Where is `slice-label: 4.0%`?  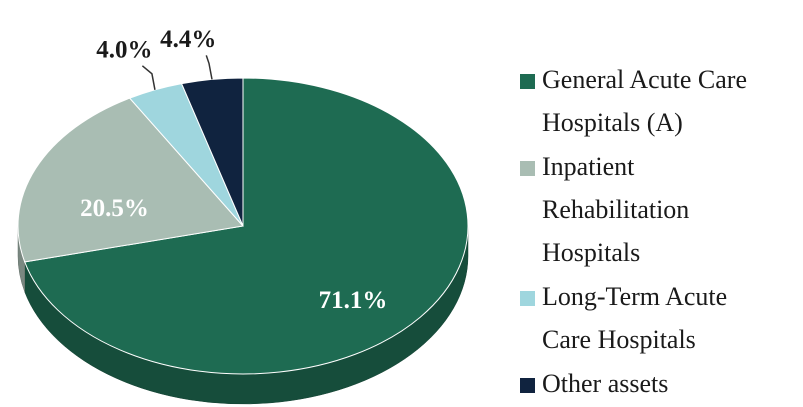 slice-label: 4.0% is located at coordinates (124, 50).